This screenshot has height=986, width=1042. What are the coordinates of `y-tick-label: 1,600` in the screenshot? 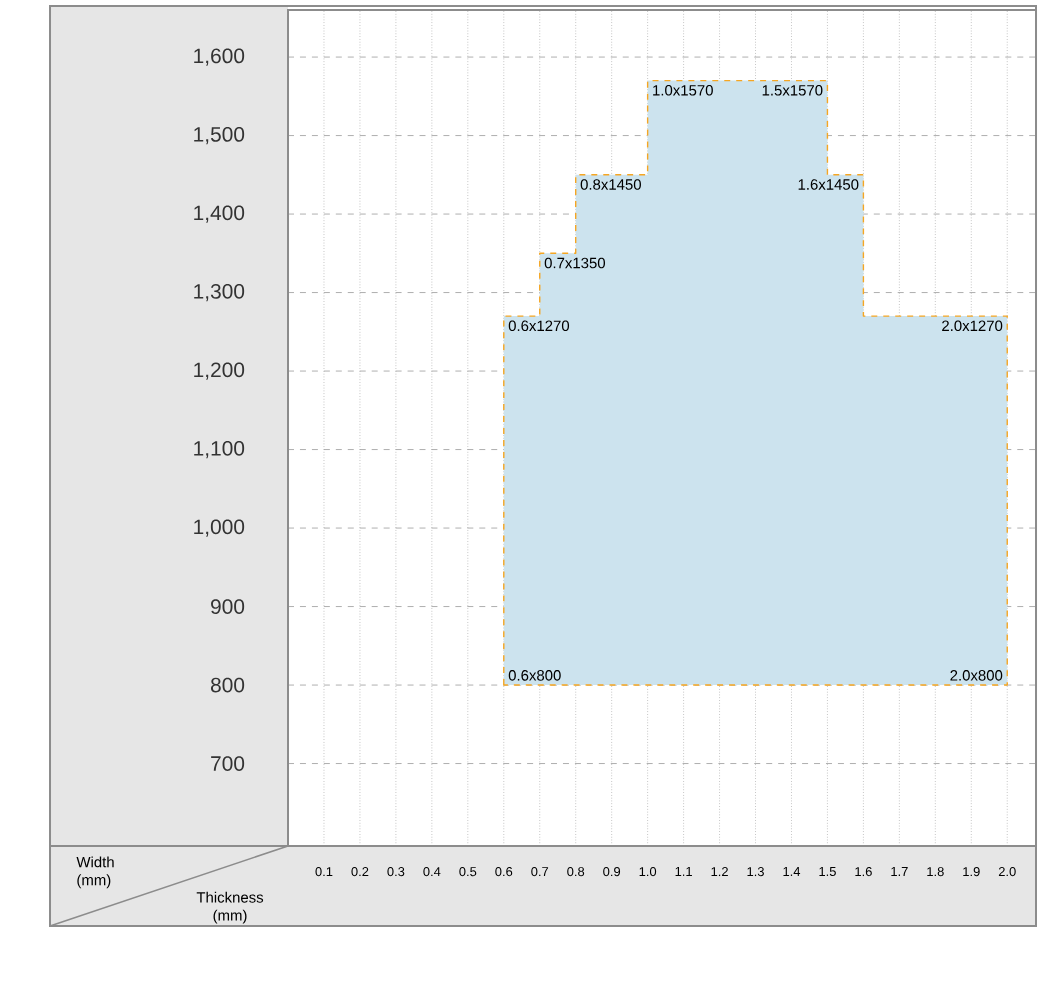 It's located at (219, 57).